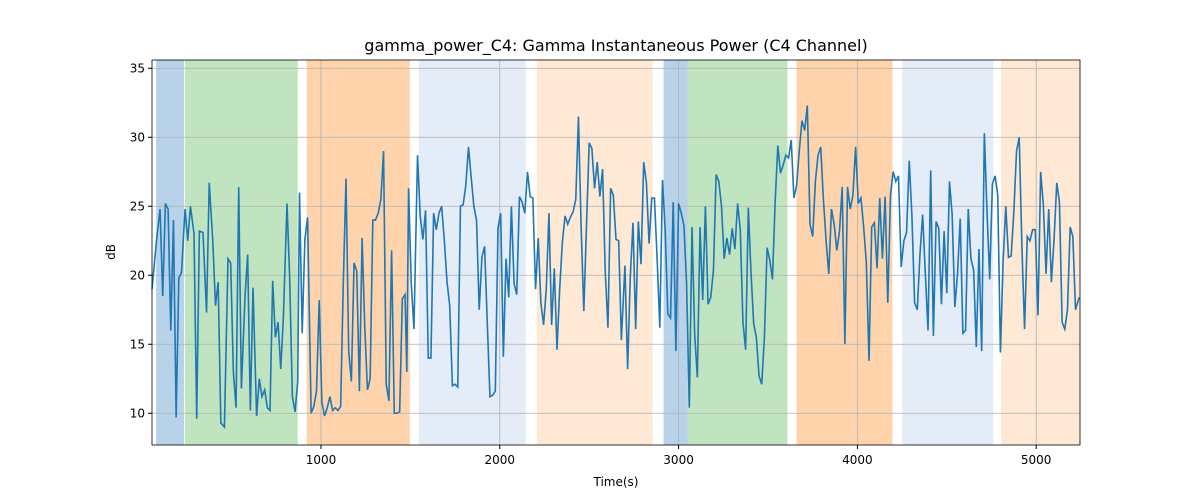 This screenshot has height=504, width=1200. What do you see at coordinates (857, 460) in the screenshot?
I see `x-tick-label: 4000` at bounding box center [857, 460].